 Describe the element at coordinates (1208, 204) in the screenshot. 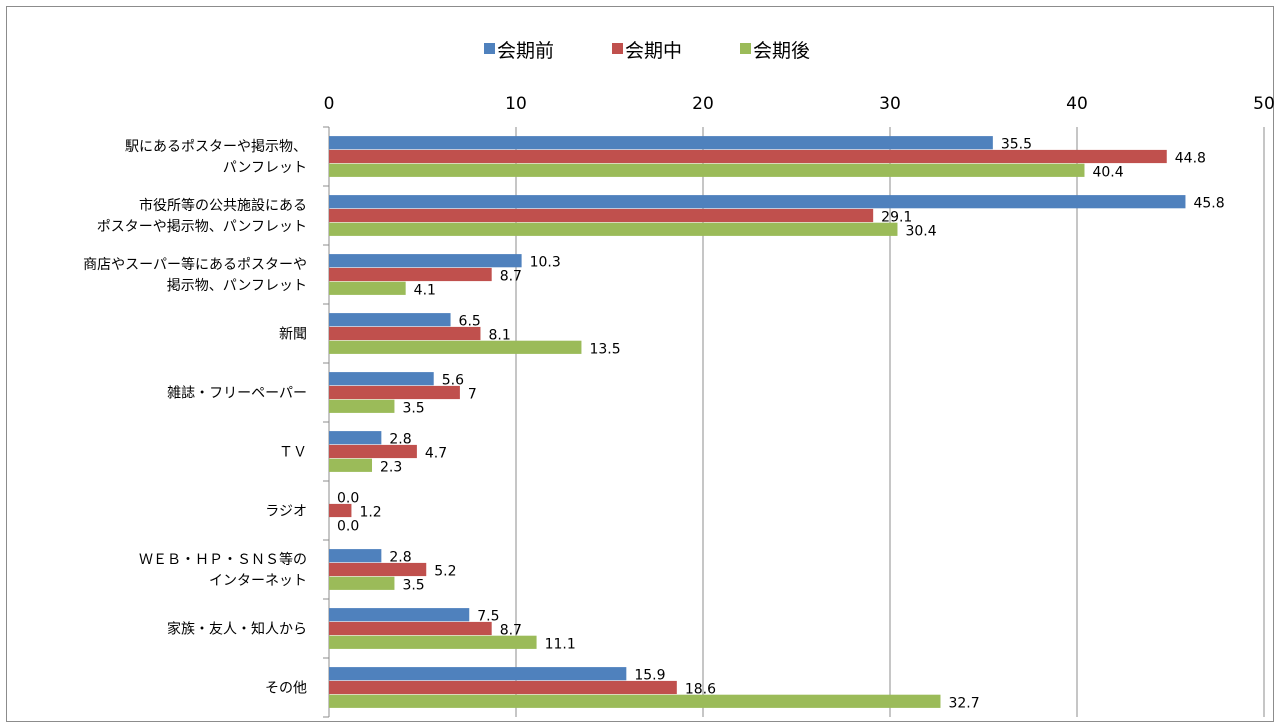

I see `data-label: 45.8` at that location.